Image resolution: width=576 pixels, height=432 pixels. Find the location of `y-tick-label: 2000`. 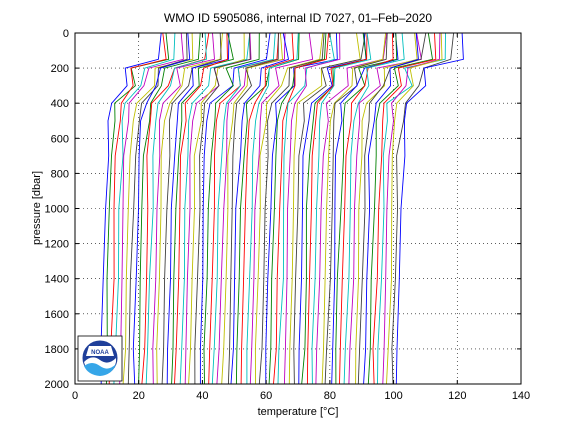

y-tick-label: 2000 is located at coordinates (57, 385).